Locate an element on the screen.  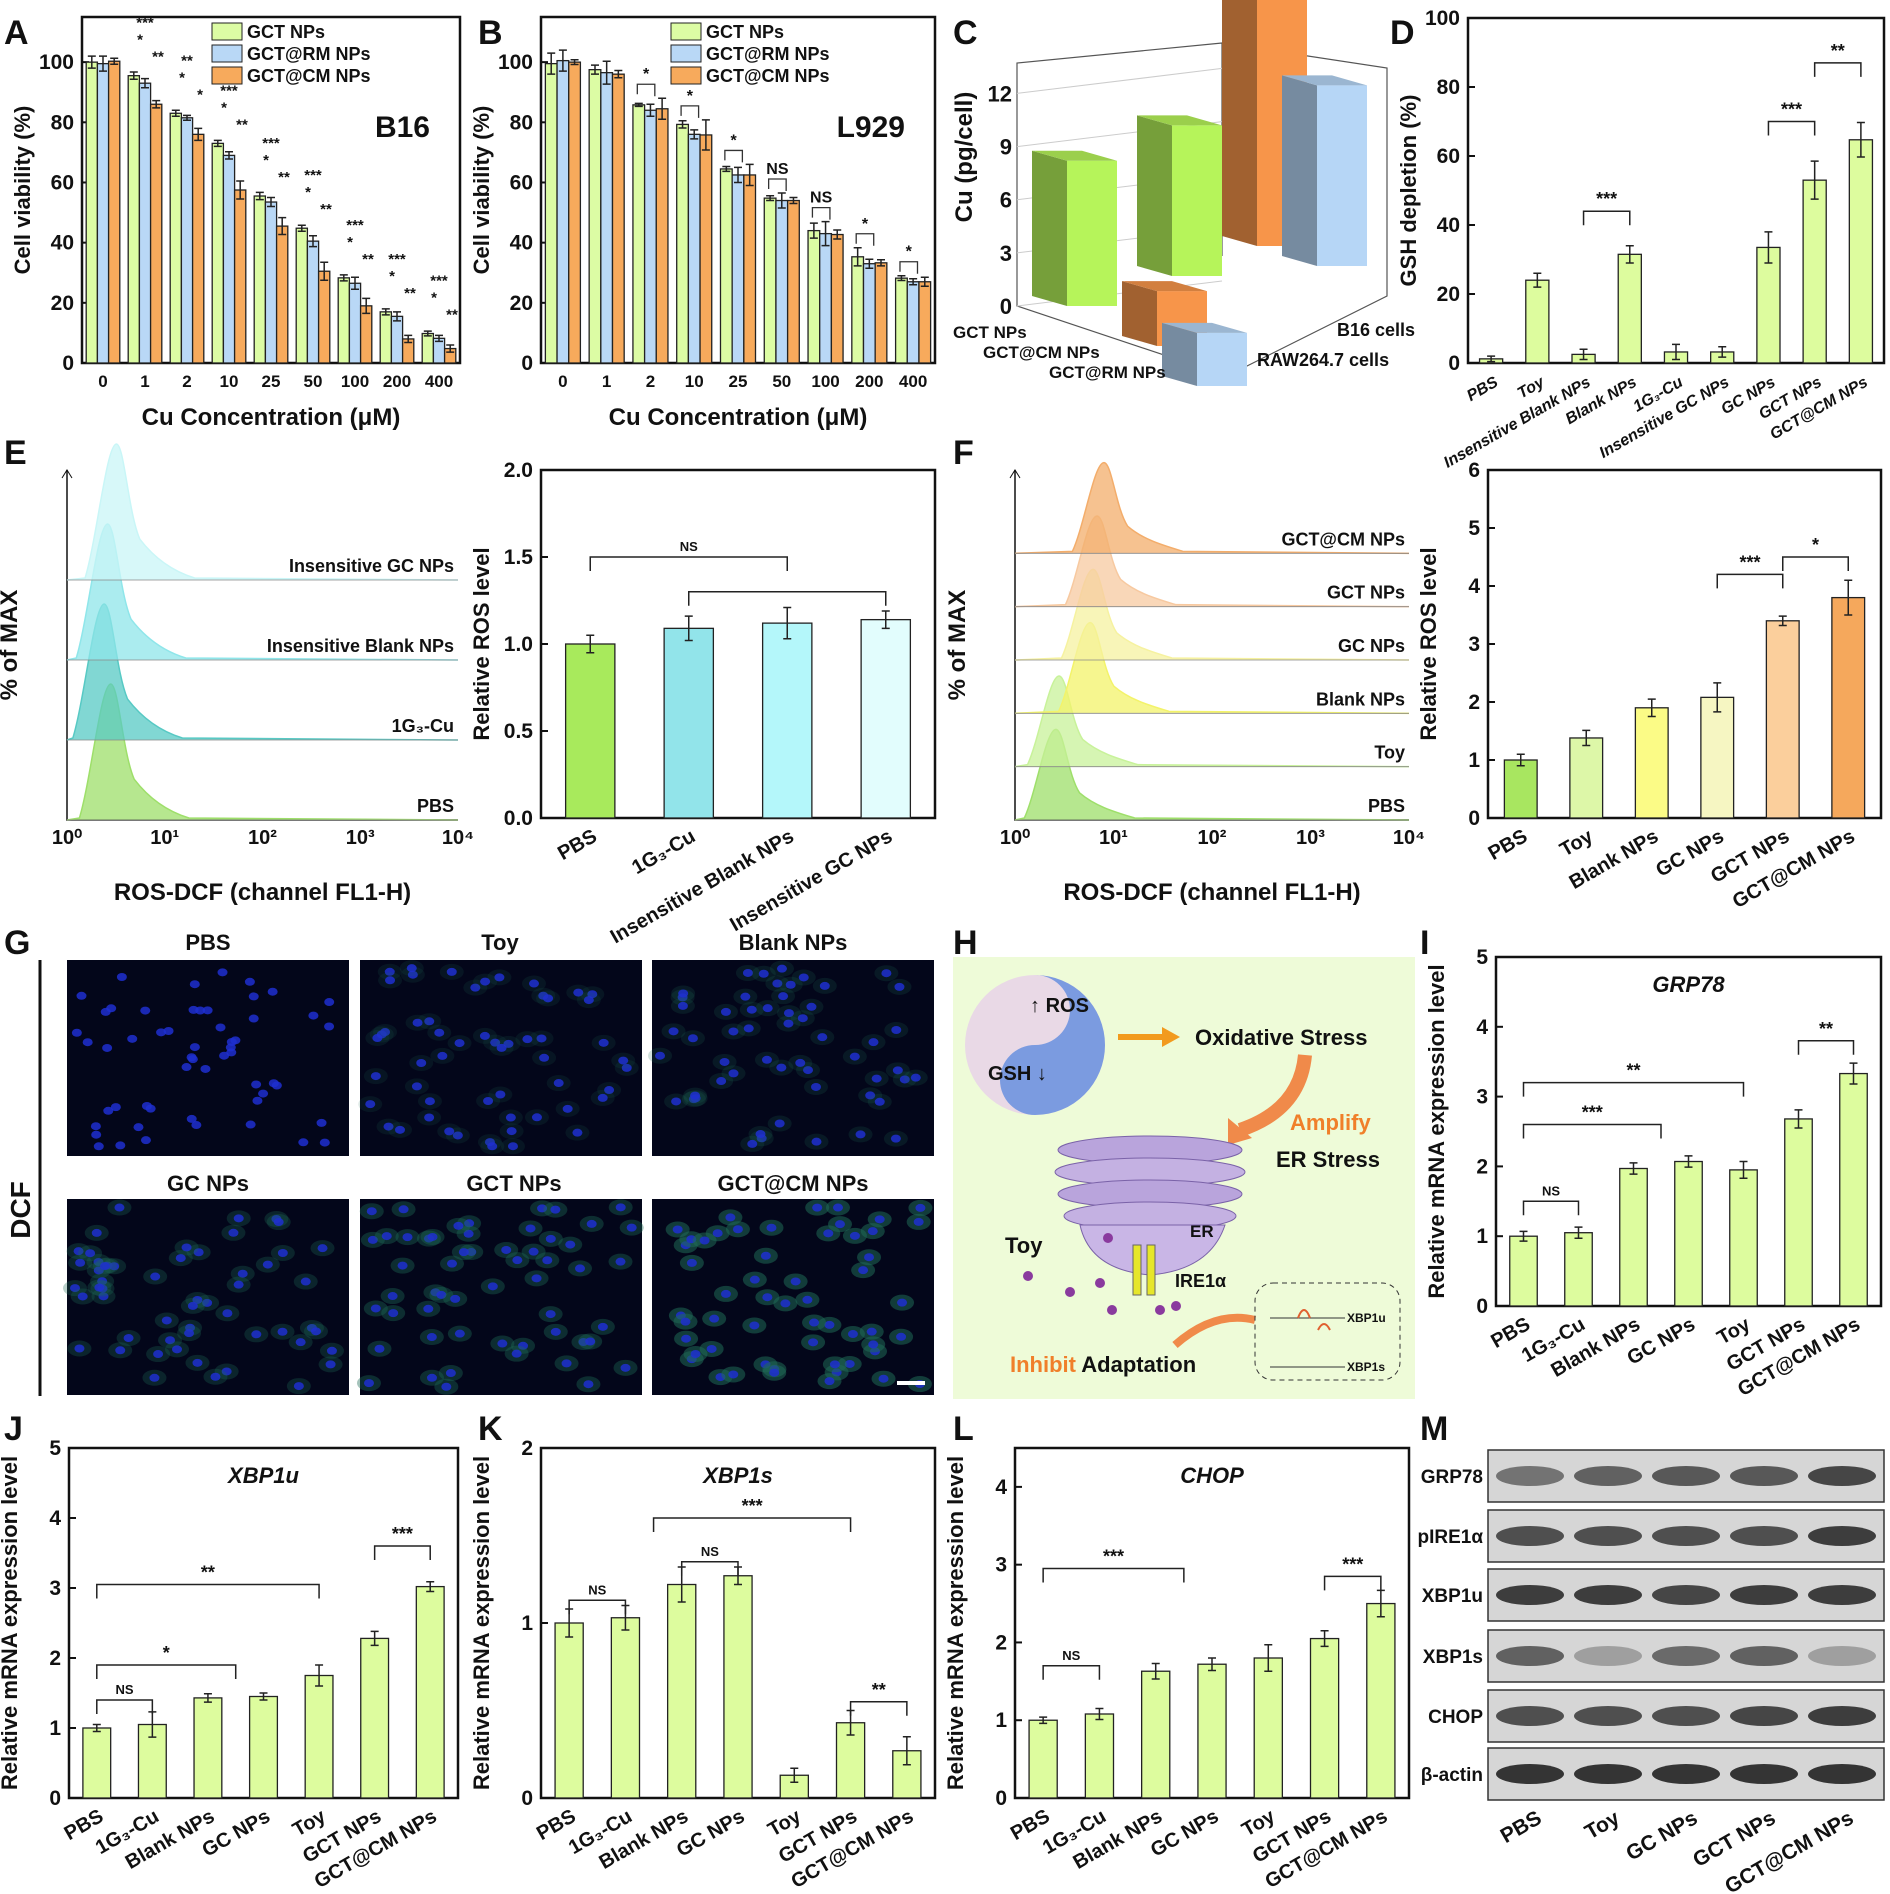
legend-swatch is located at coordinates (227, 31).